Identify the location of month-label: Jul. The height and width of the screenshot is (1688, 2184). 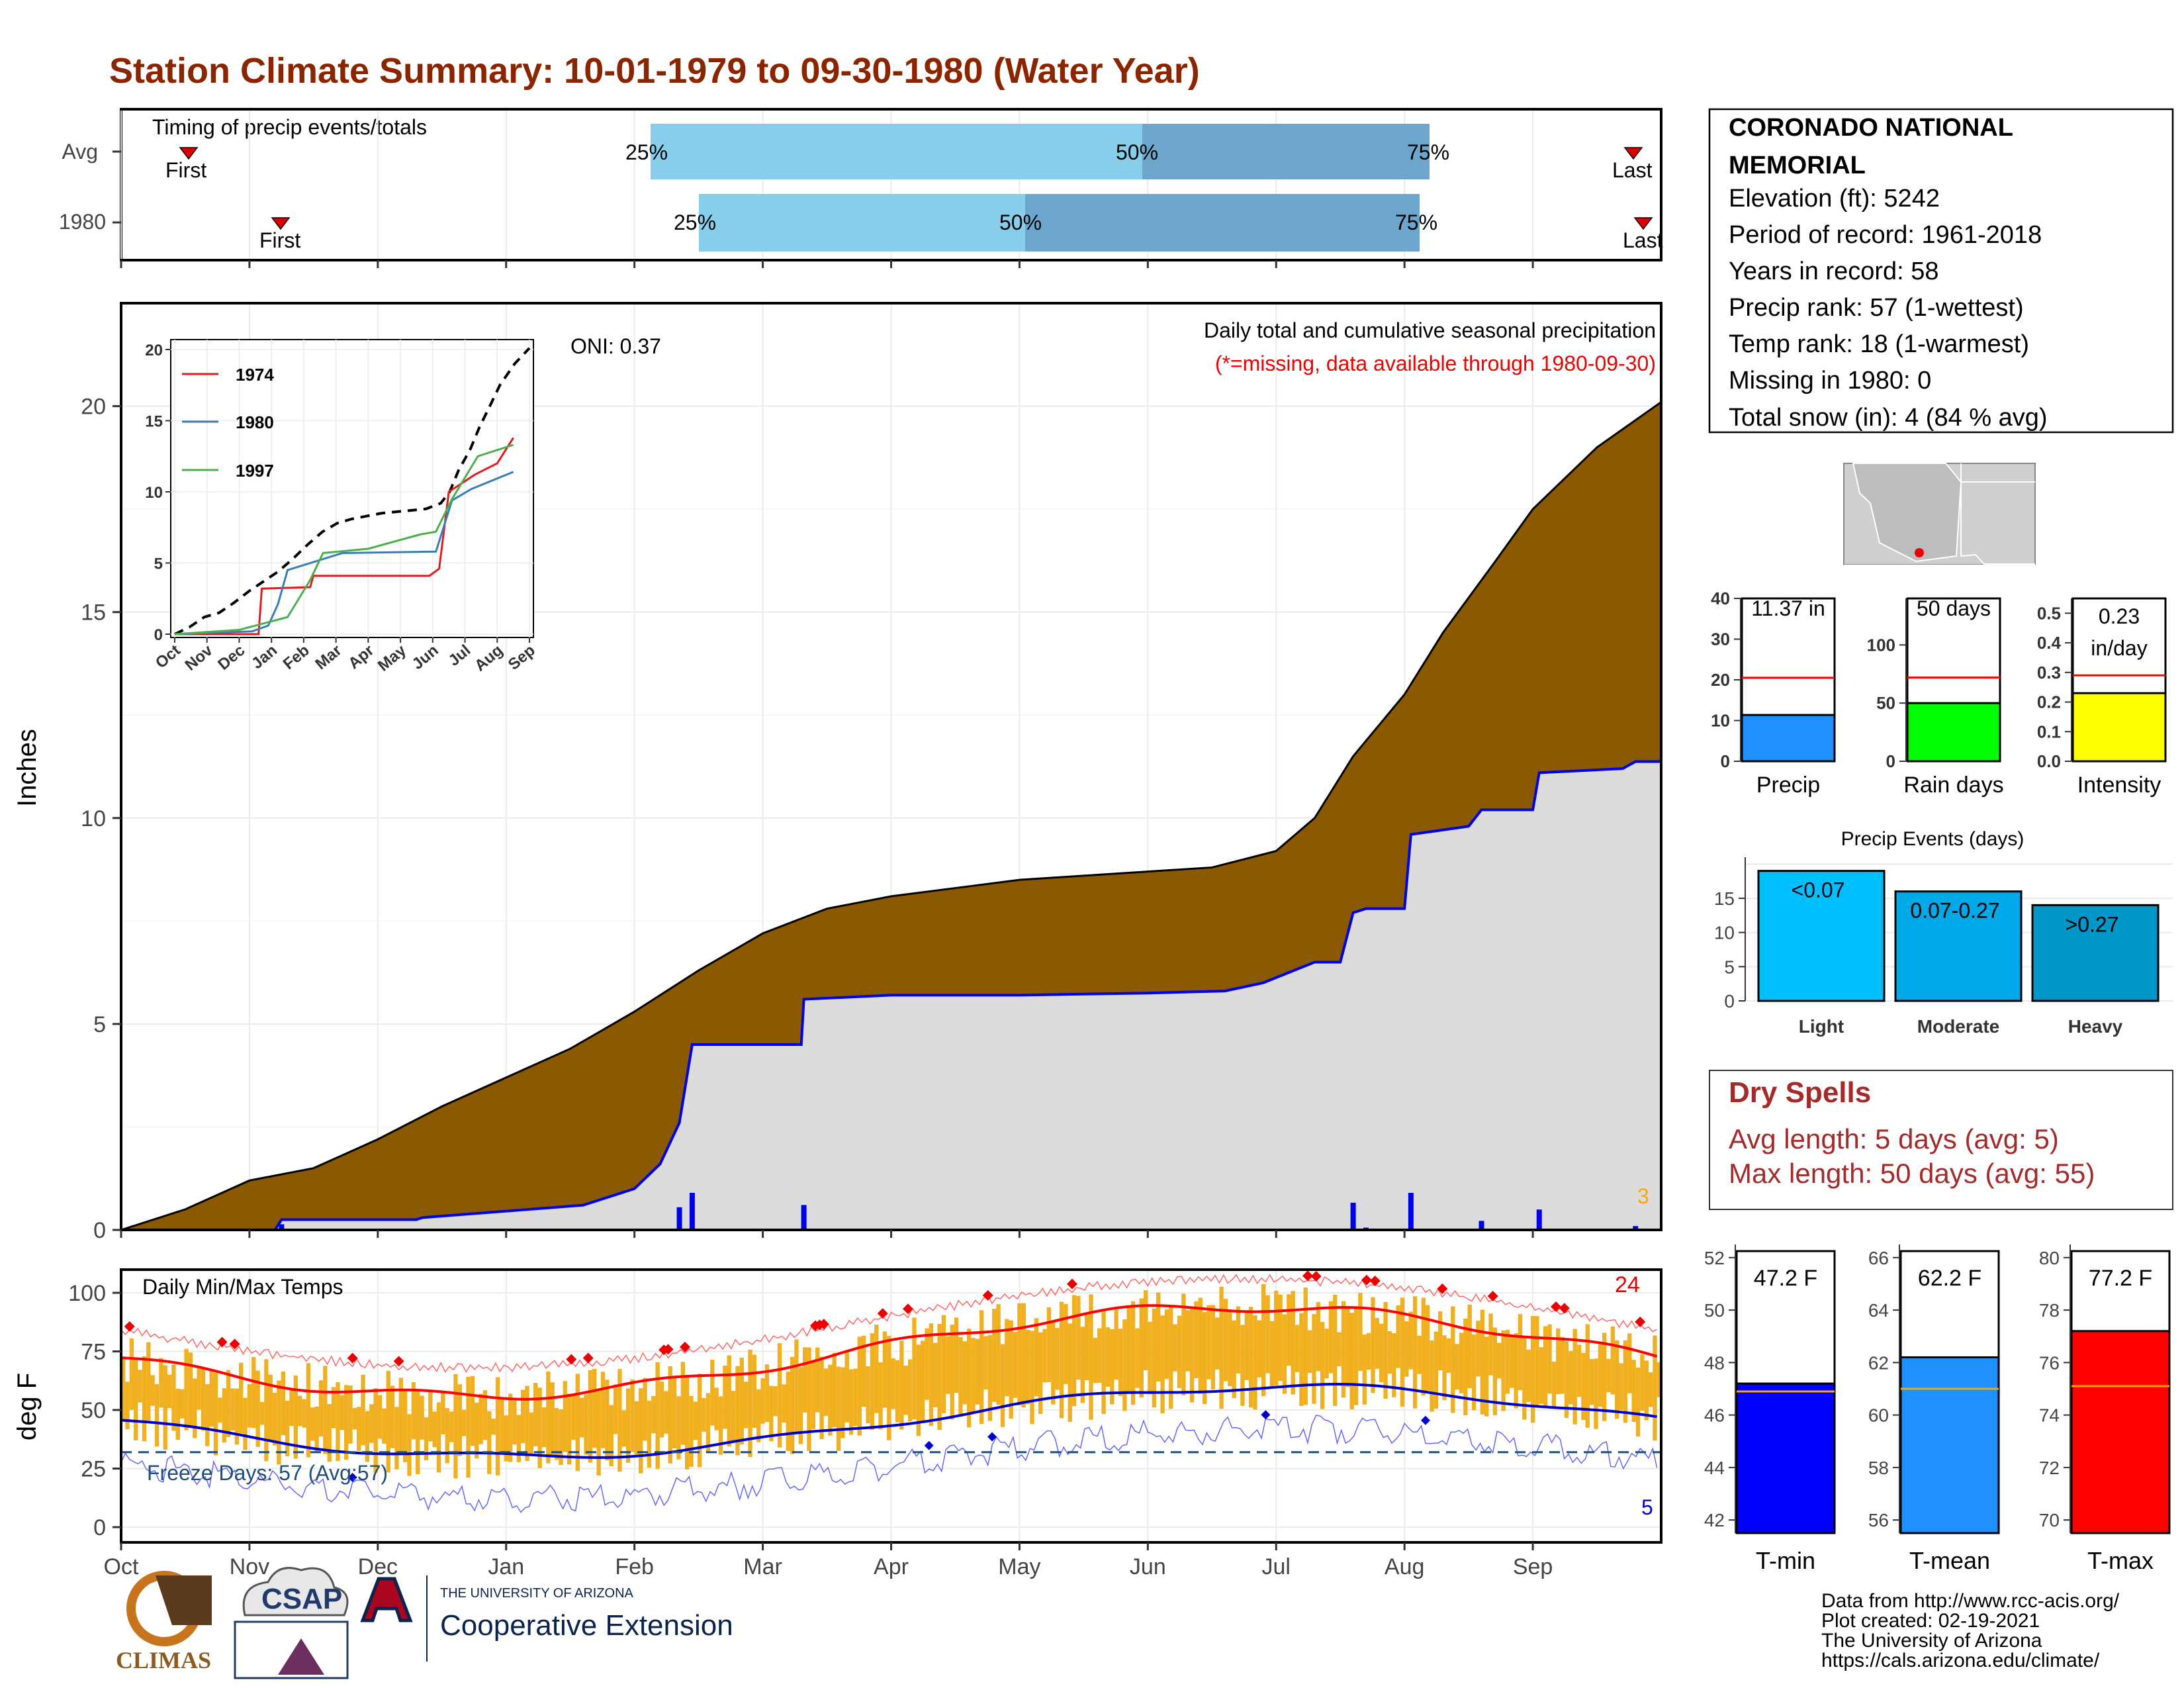
(1277, 1566).